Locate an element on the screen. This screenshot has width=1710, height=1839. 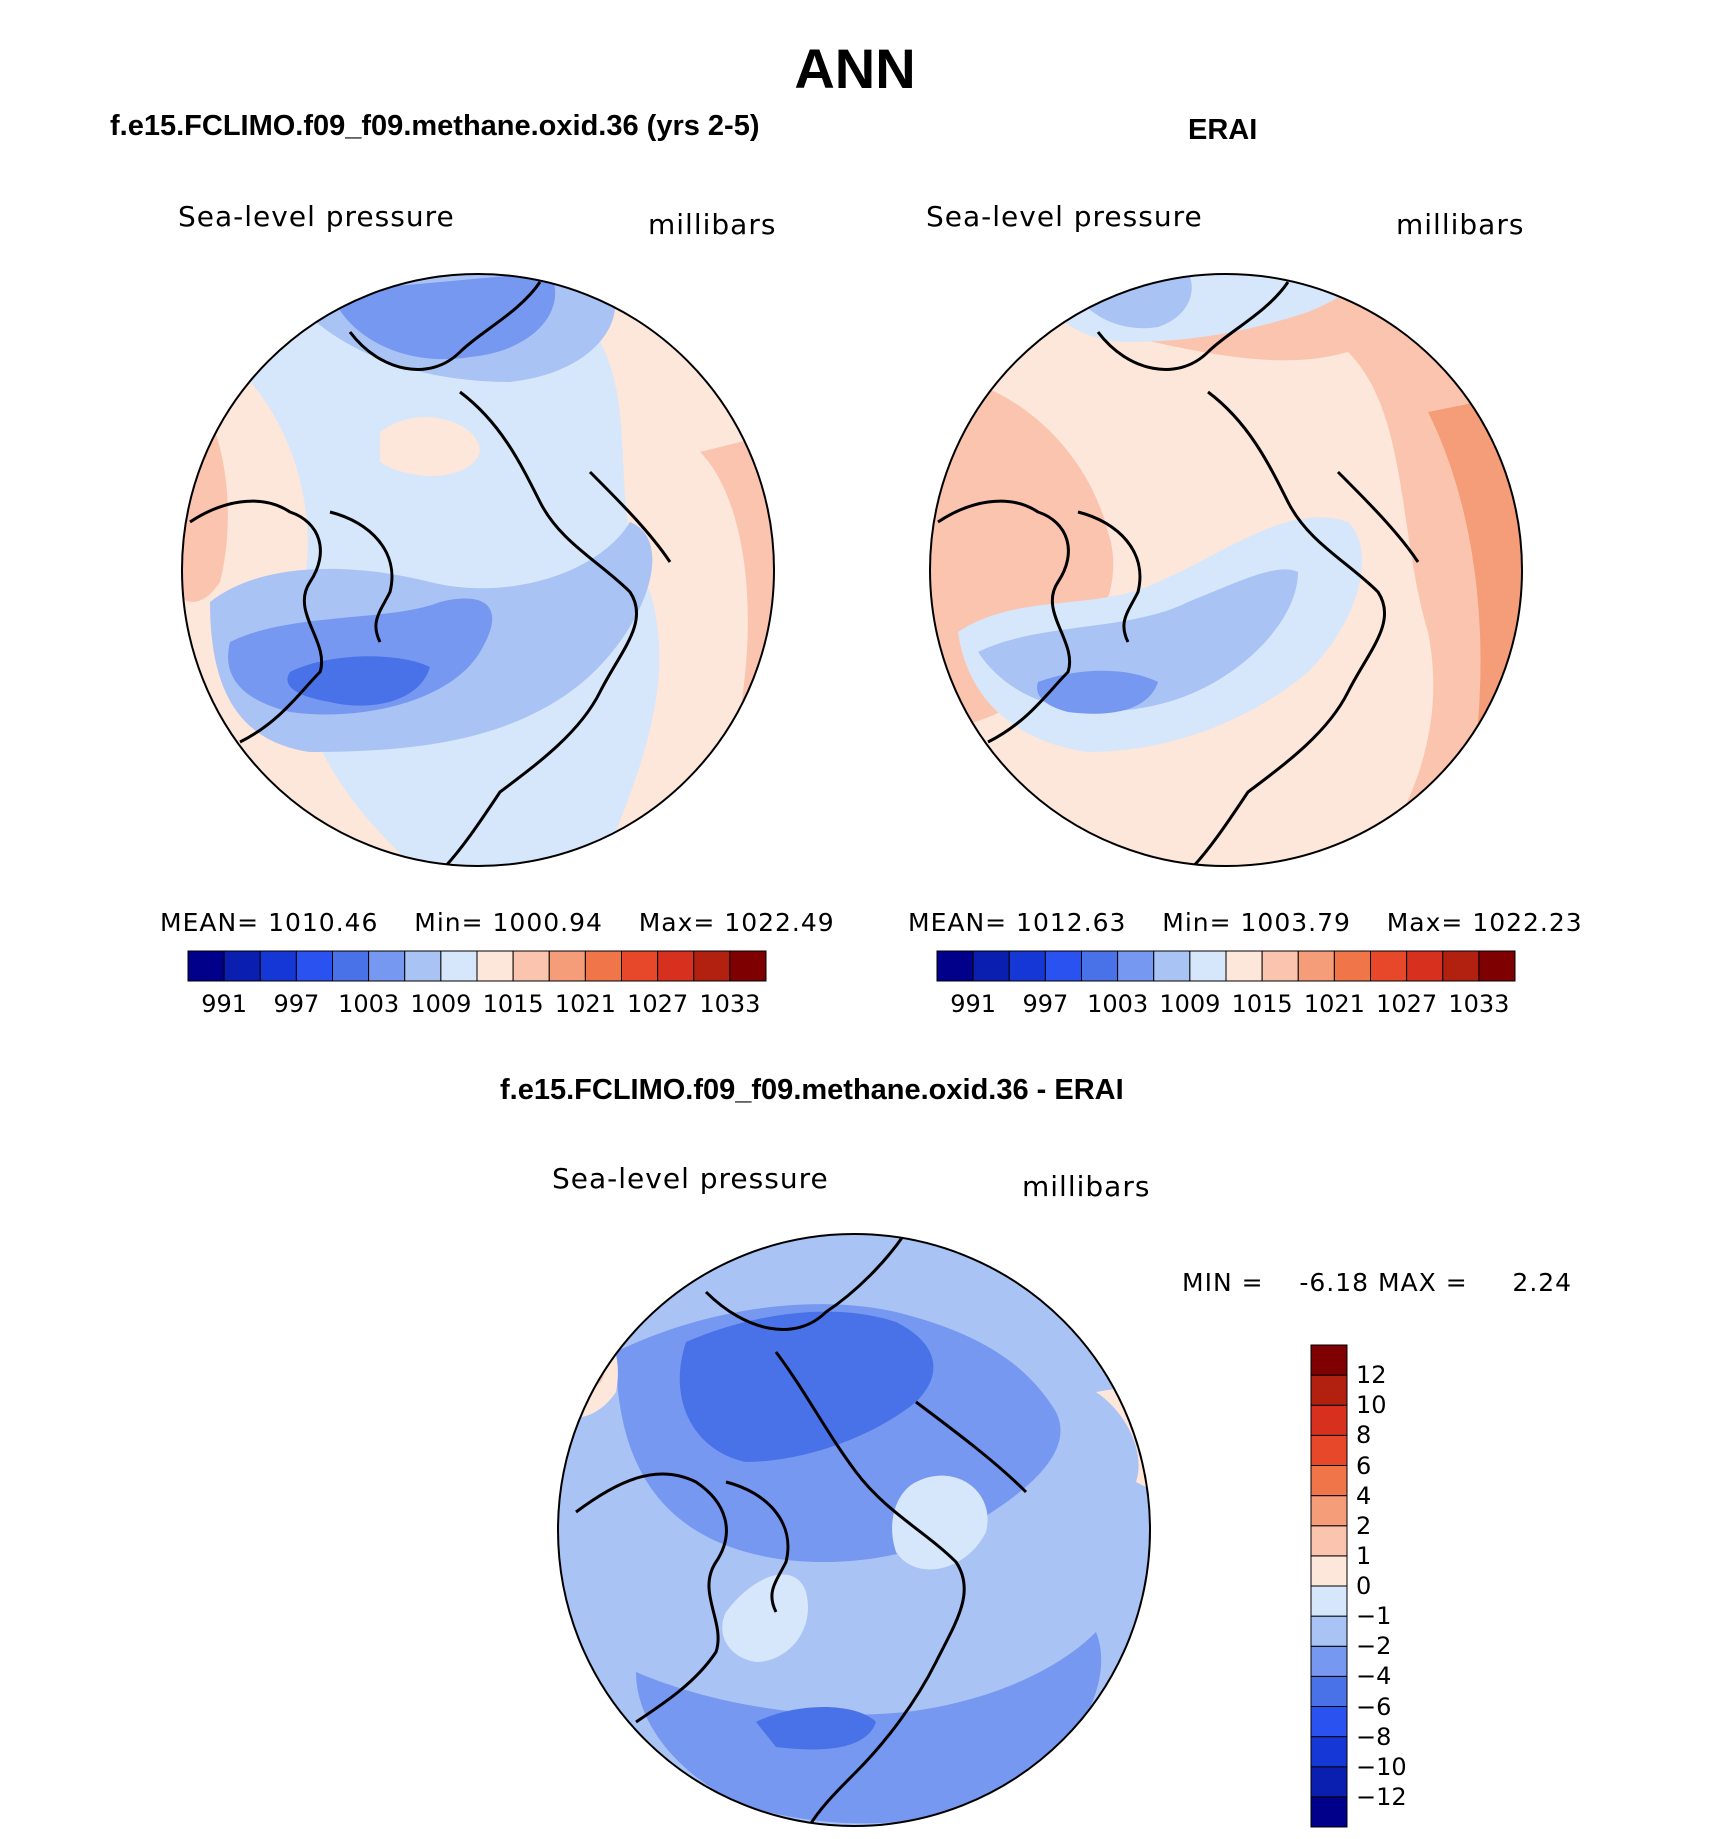
diff-field-pos-west-strong is located at coordinates (585, 1355).